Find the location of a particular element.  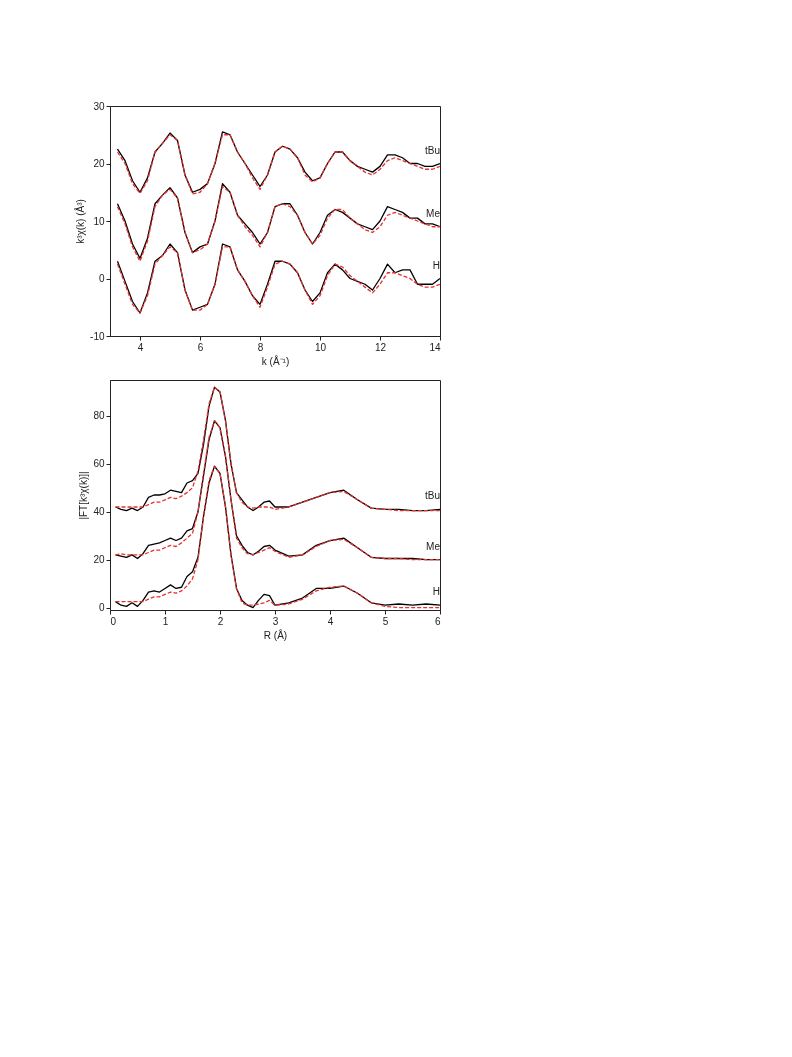

x-tick-label: 1 is located at coordinates (165, 621).